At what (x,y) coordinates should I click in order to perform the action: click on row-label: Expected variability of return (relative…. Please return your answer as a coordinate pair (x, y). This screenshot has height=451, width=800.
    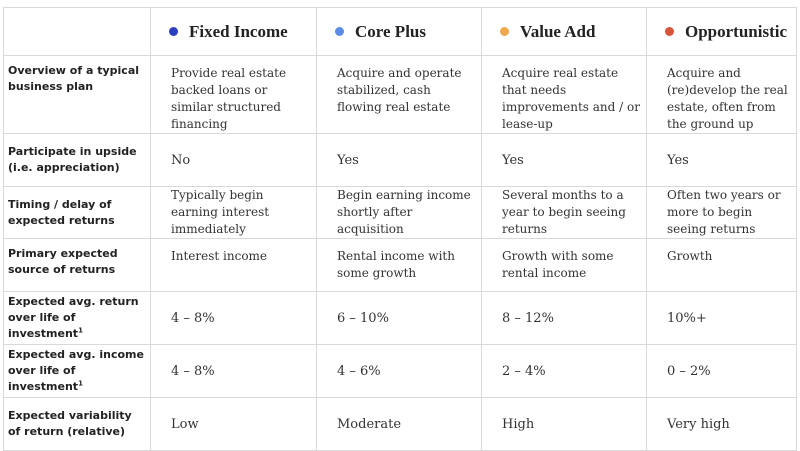
    Looking at the image, I should click on (77, 424).